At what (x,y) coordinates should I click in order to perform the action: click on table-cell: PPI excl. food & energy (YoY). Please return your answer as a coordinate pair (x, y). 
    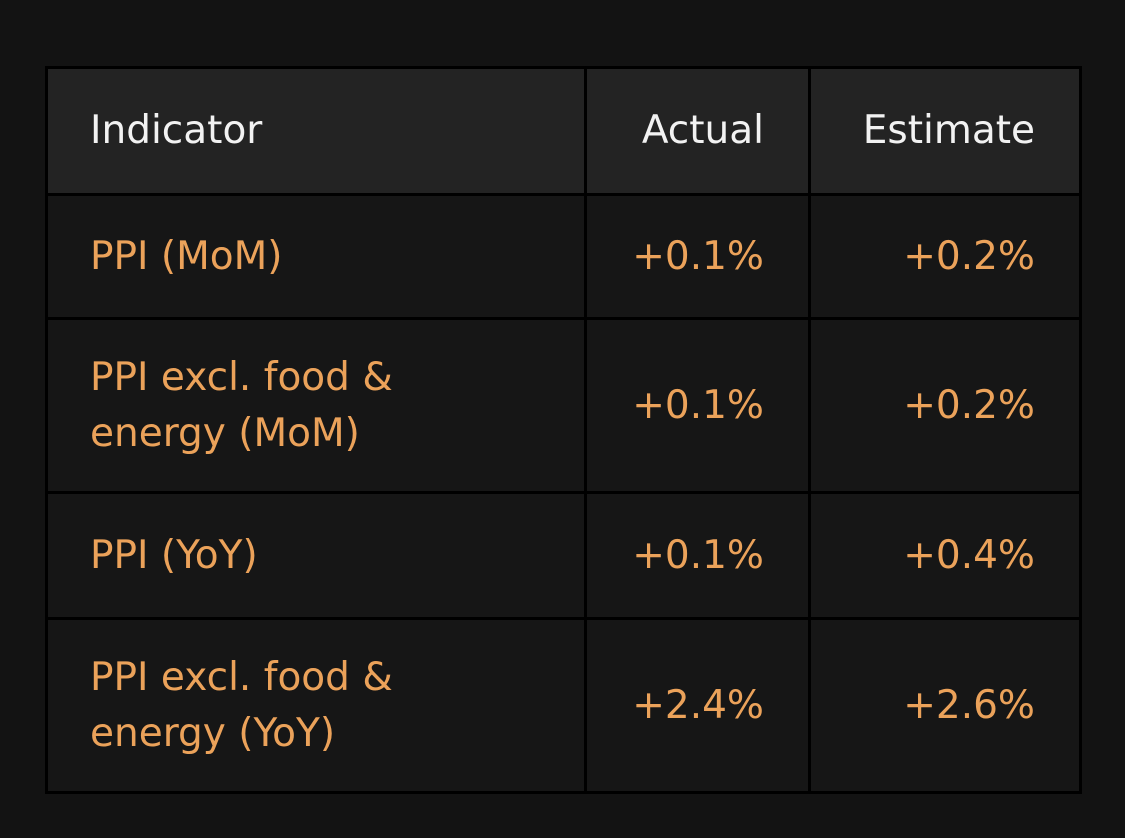
    Looking at the image, I should click on (316, 705).